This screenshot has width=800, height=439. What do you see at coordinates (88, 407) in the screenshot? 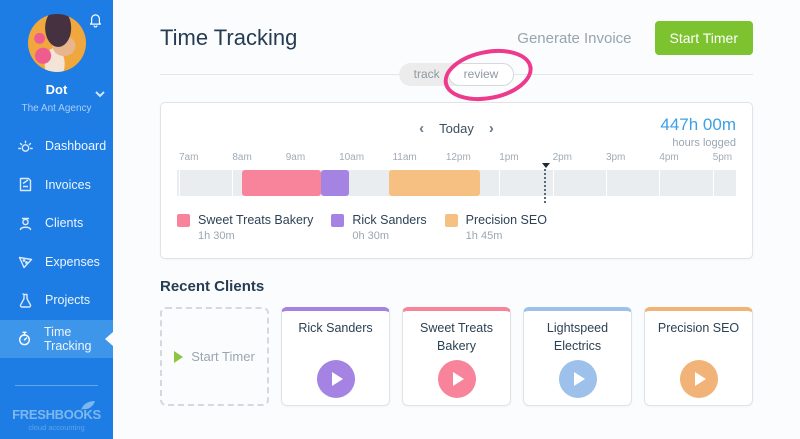
I see `leaf-icon` at bounding box center [88, 407].